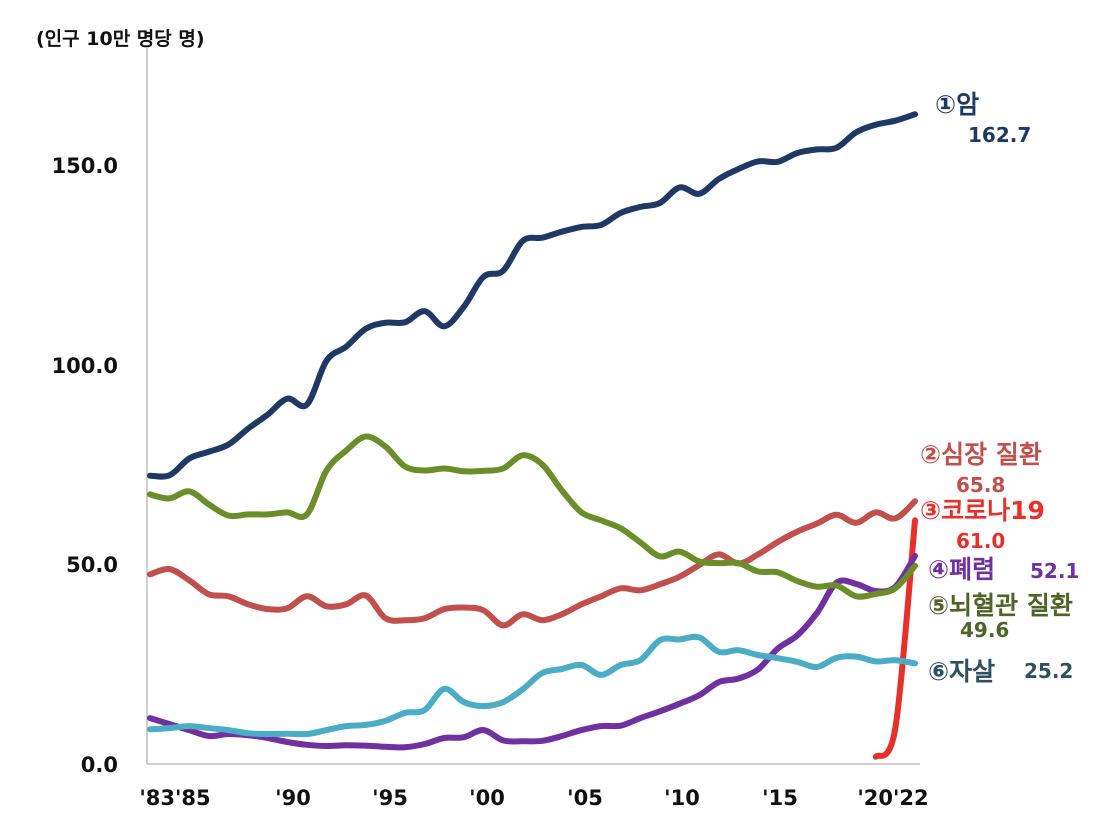  I want to click on y-tick-label-50: 50.0, so click(92, 565).